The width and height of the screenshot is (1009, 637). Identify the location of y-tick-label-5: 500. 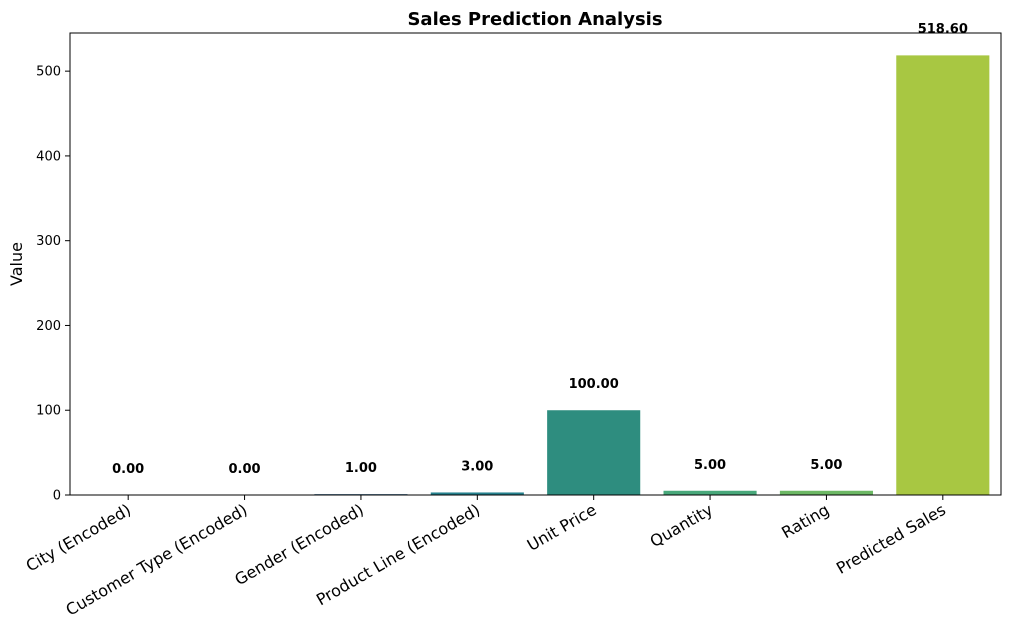
(48, 72).